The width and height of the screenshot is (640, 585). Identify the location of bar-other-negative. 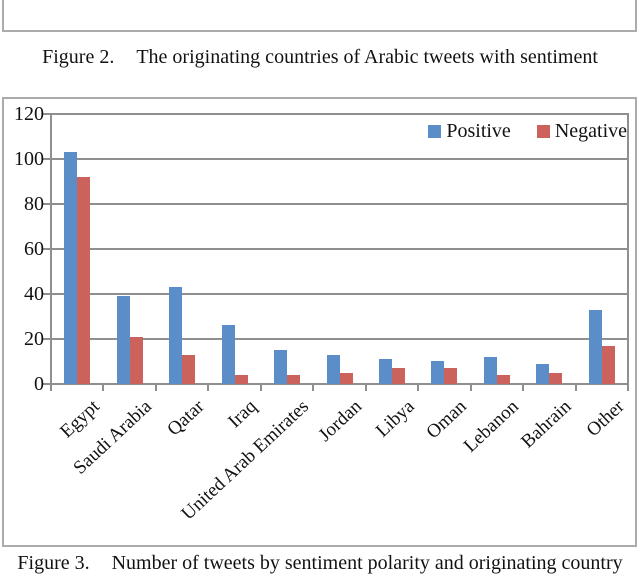
(608, 365).